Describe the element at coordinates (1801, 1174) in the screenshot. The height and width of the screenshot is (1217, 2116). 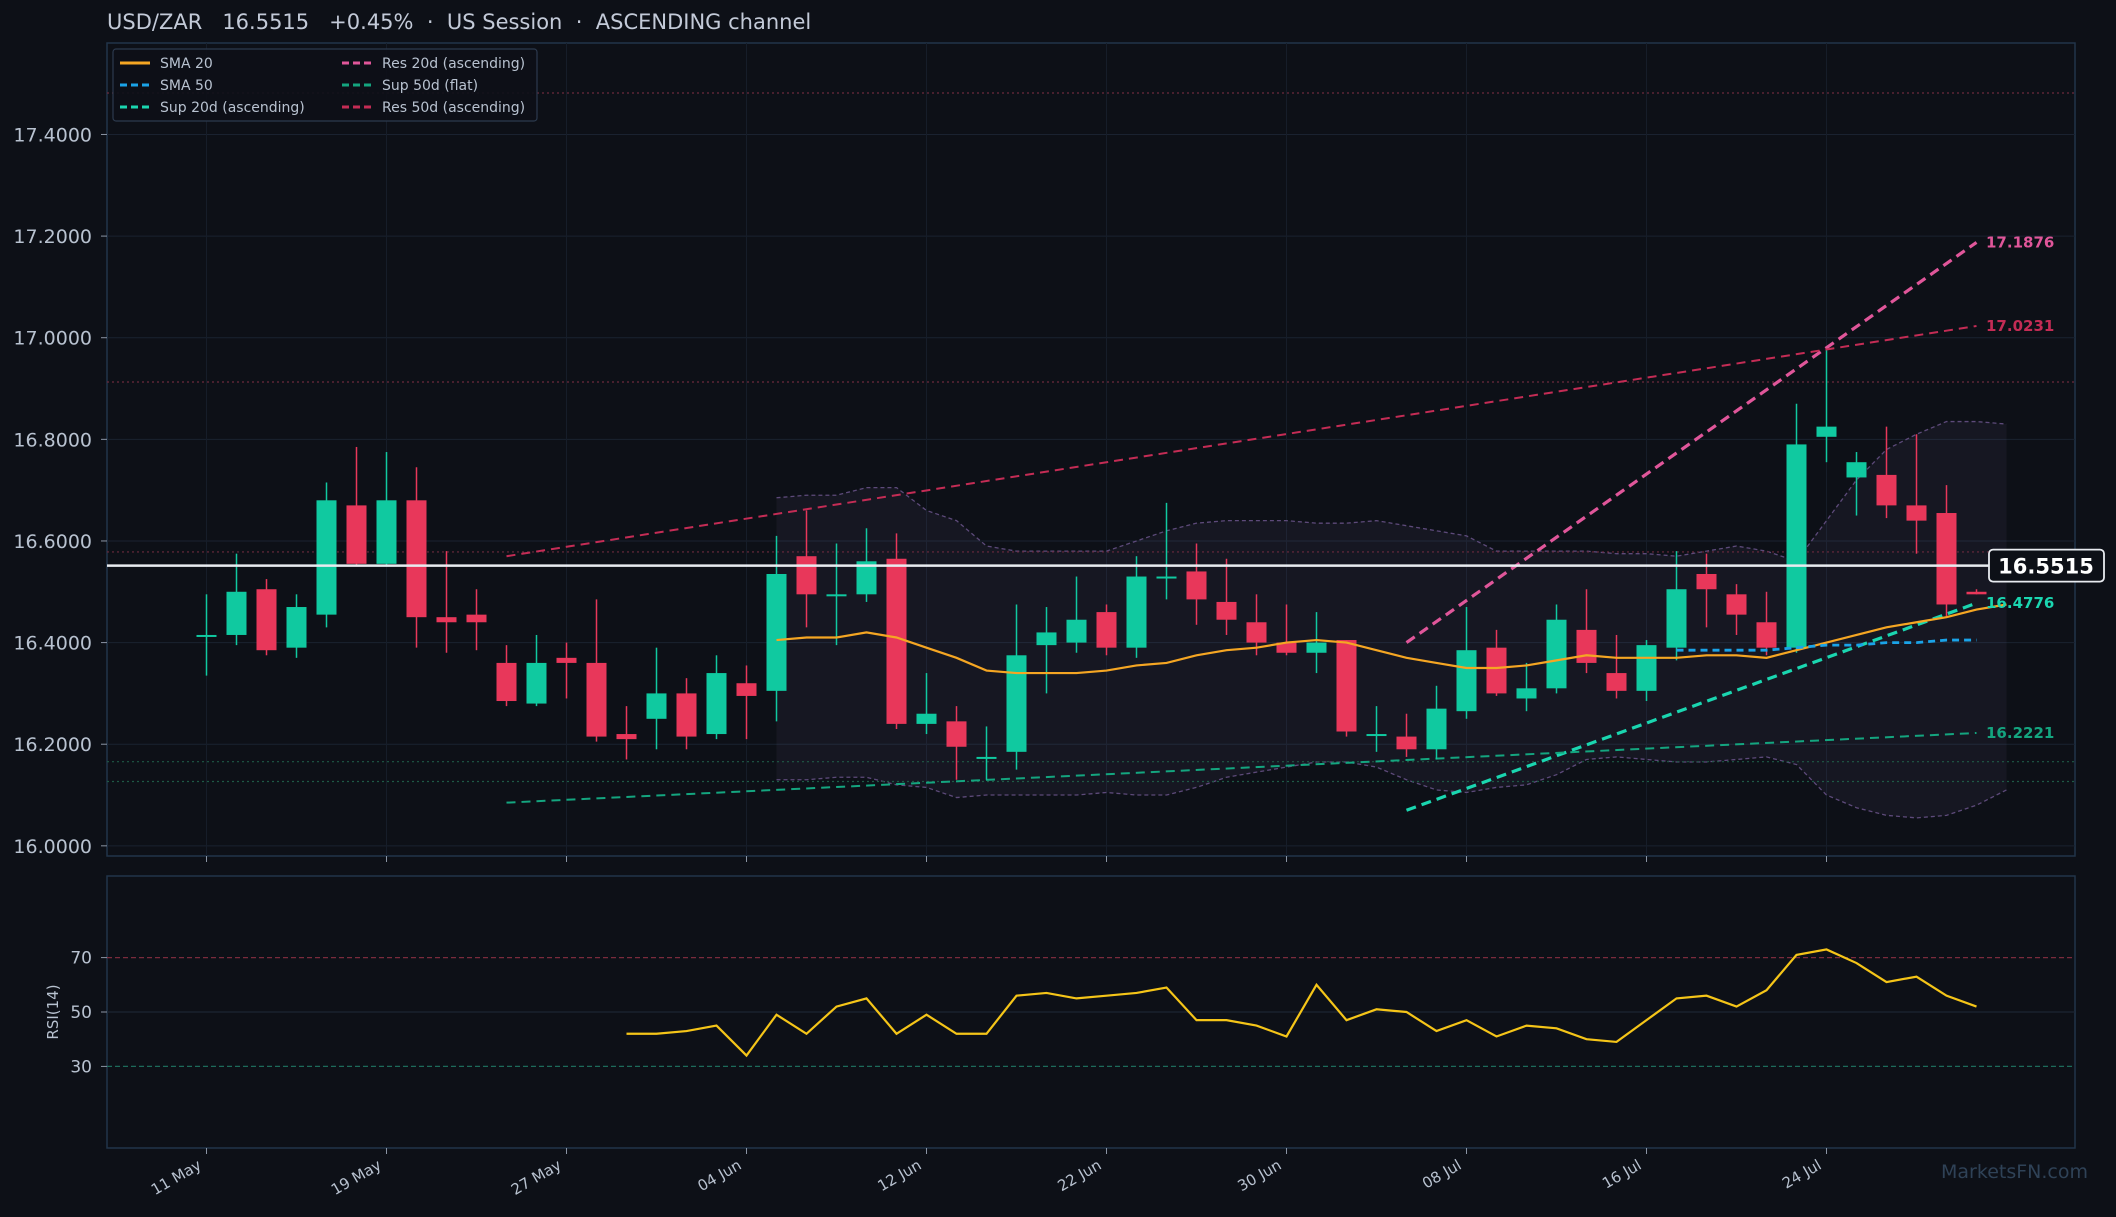
I see `x-tick-label-9: 24 Jul` at that location.